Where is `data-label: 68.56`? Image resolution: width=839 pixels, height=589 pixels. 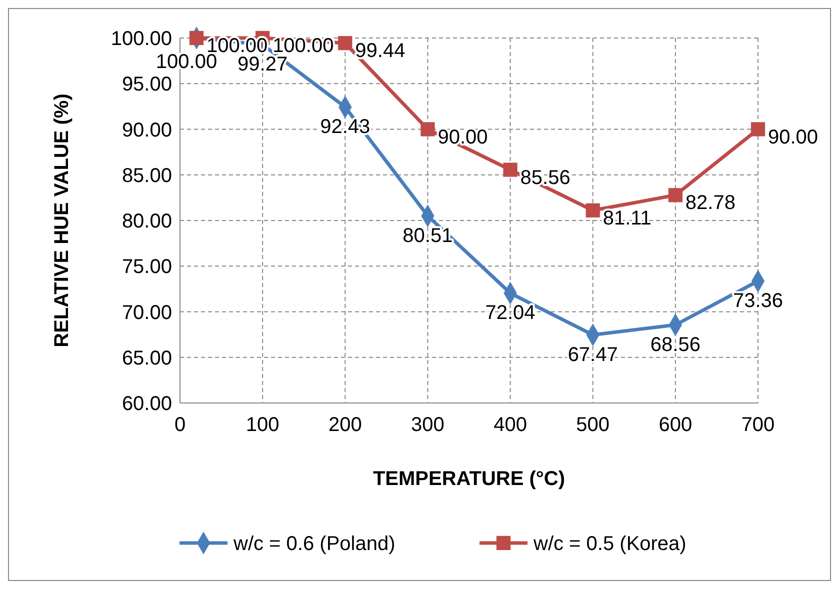
data-label: 68.56 is located at coordinates (675, 345).